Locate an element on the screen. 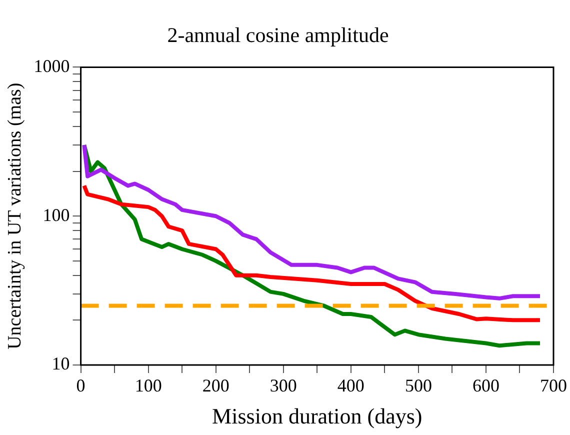 This screenshot has height=435, width=570. y-tick-label: 100 is located at coordinates (56, 214).